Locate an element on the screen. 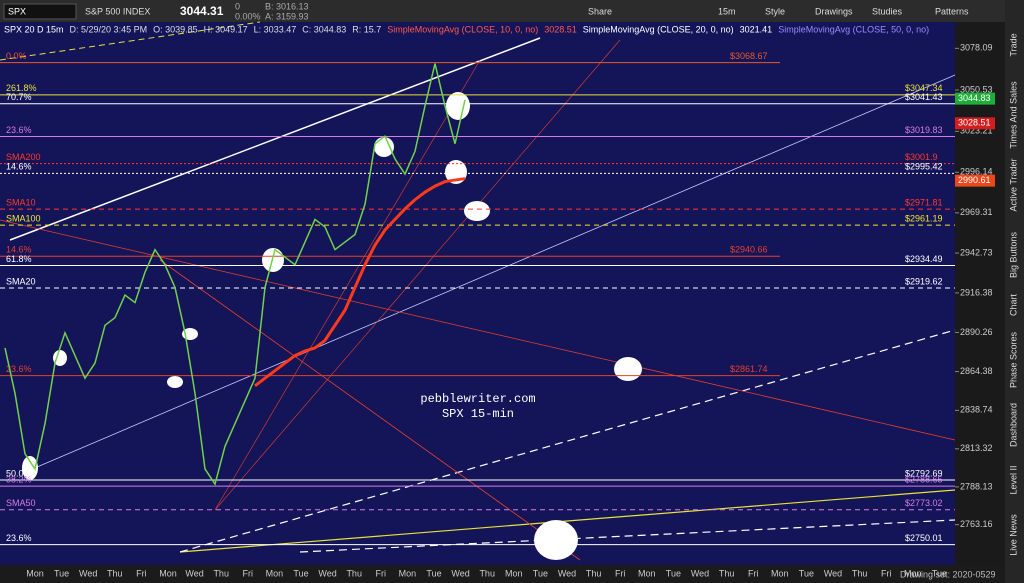  toolbar-button: Studies is located at coordinates (887, 11).